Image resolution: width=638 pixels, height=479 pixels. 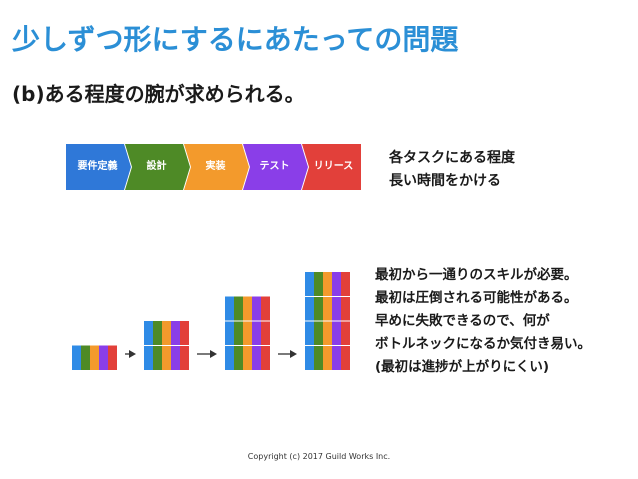 I want to click on step-label-implementation: 実装, so click(x=215, y=166).